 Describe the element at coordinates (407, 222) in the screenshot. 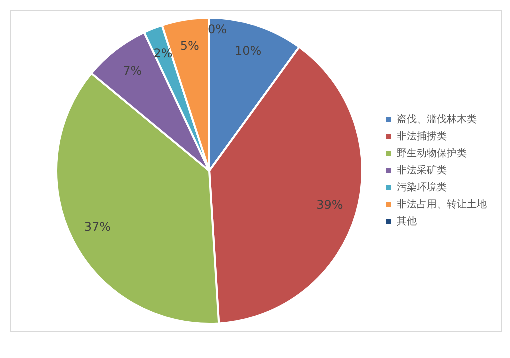

I see `legend-label: 其他` at that location.